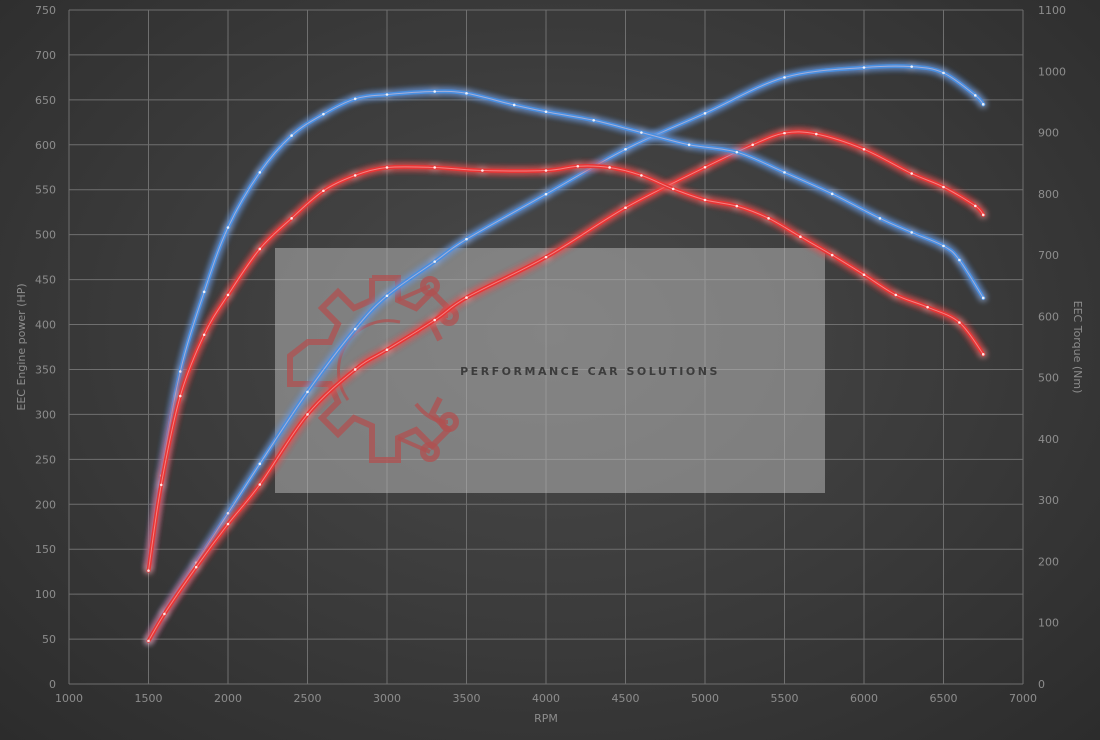 The height and width of the screenshot is (740, 1100). Describe the element at coordinates (52, 684) in the screenshot. I see `left-tick-label: 0` at that location.